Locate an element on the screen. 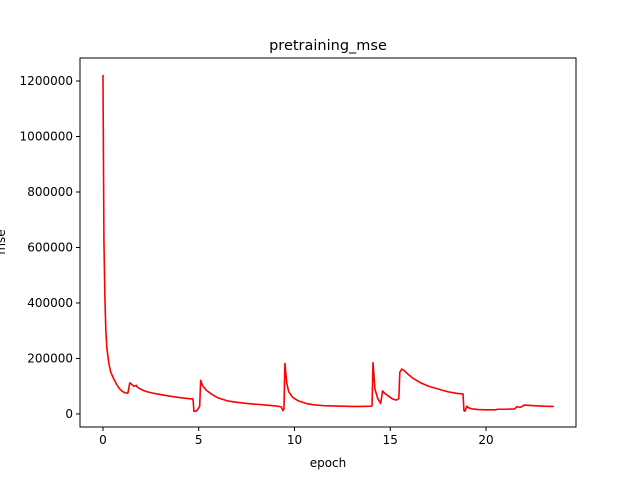 The width and height of the screenshot is (640, 480). y-tick-label: 800000 is located at coordinates (50, 192).